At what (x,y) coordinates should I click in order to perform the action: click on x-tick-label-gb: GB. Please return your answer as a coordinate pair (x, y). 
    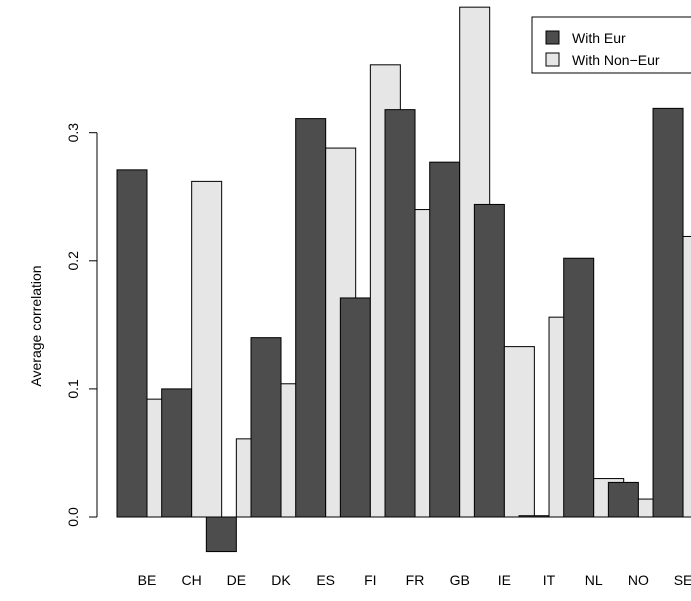
    Looking at the image, I should click on (460, 580).